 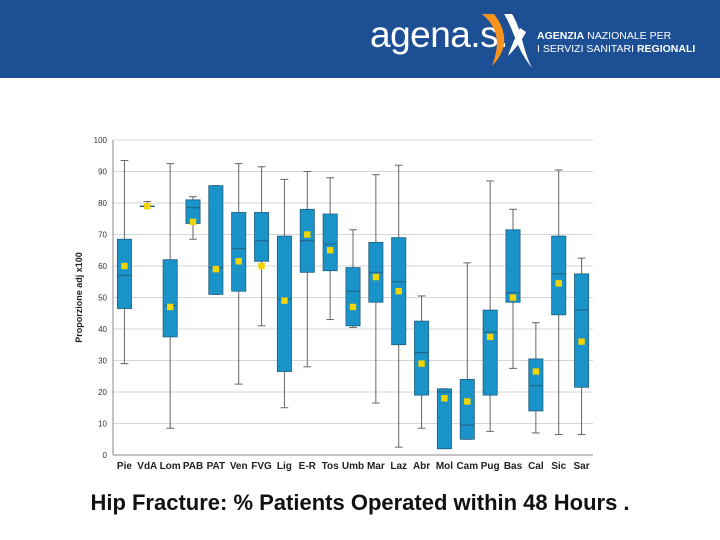 I want to click on x-tick-label: Sic, so click(x=558, y=466).